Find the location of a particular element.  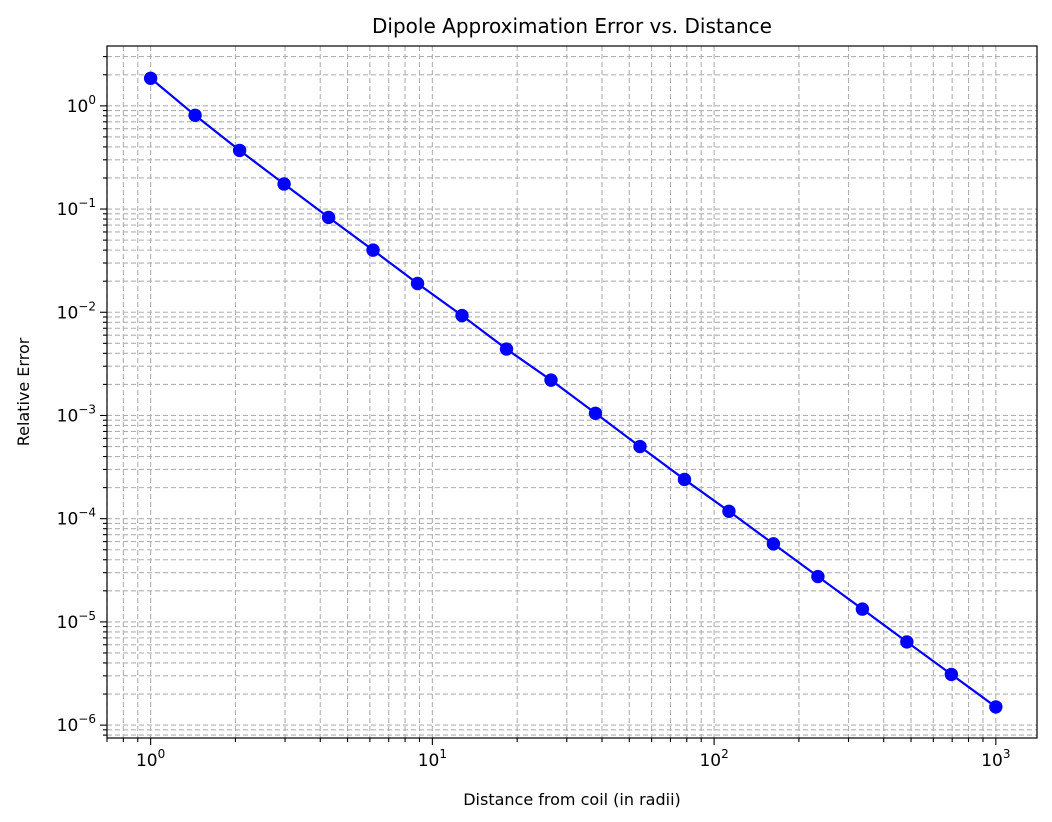

y-tick-label: 10⁻¹ is located at coordinates (76, 208).